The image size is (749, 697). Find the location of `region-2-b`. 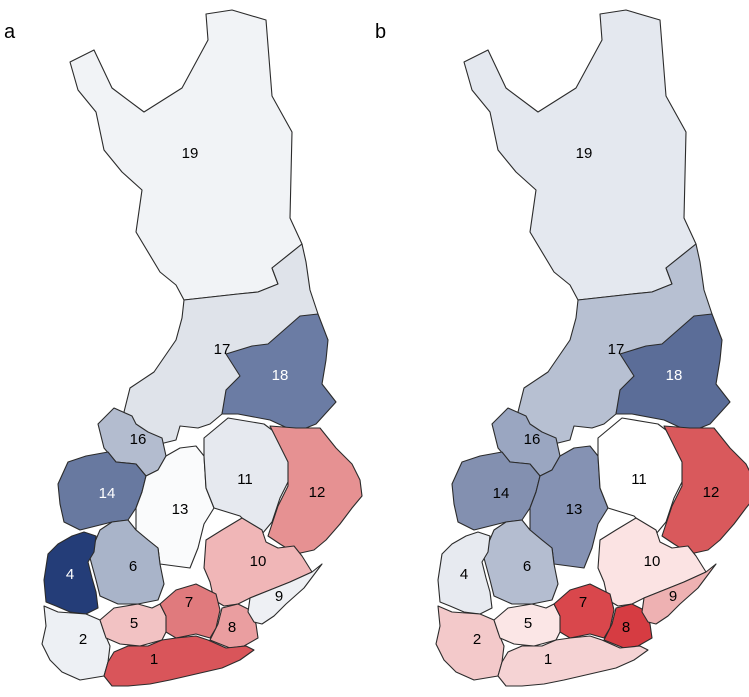

region-2-b is located at coordinates (470, 643).